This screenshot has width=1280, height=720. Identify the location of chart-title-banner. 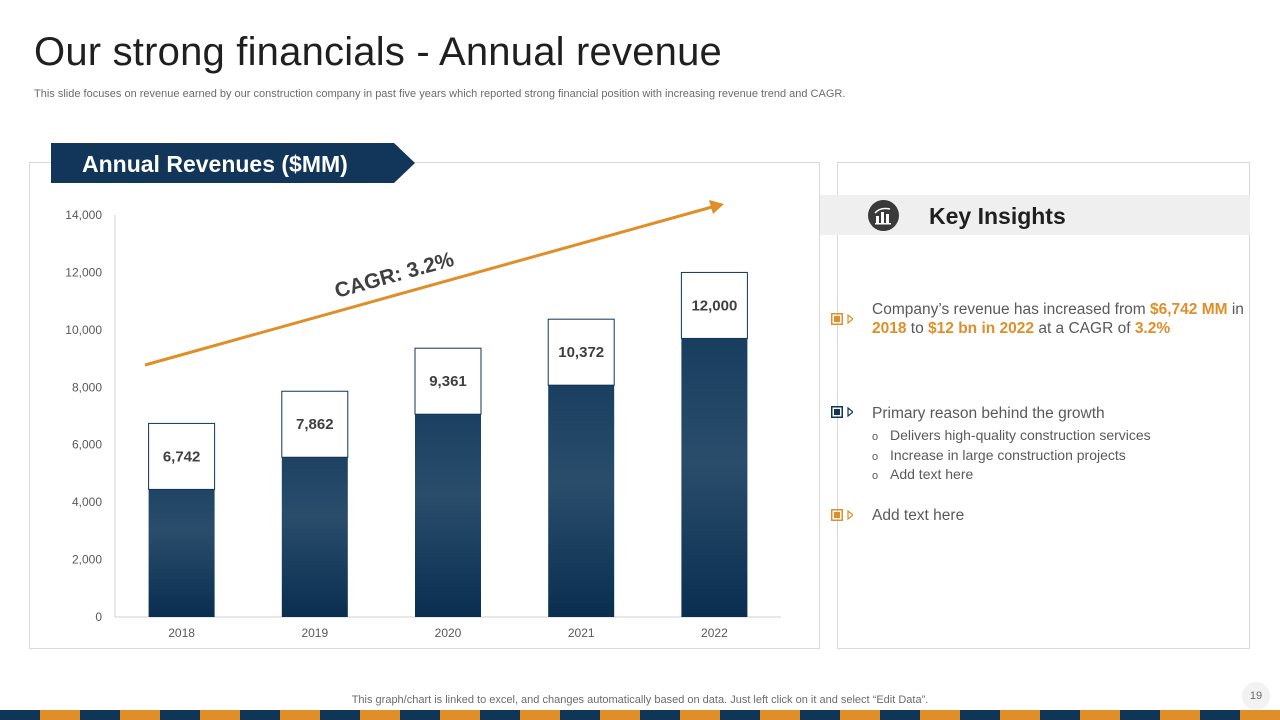
(233, 163).